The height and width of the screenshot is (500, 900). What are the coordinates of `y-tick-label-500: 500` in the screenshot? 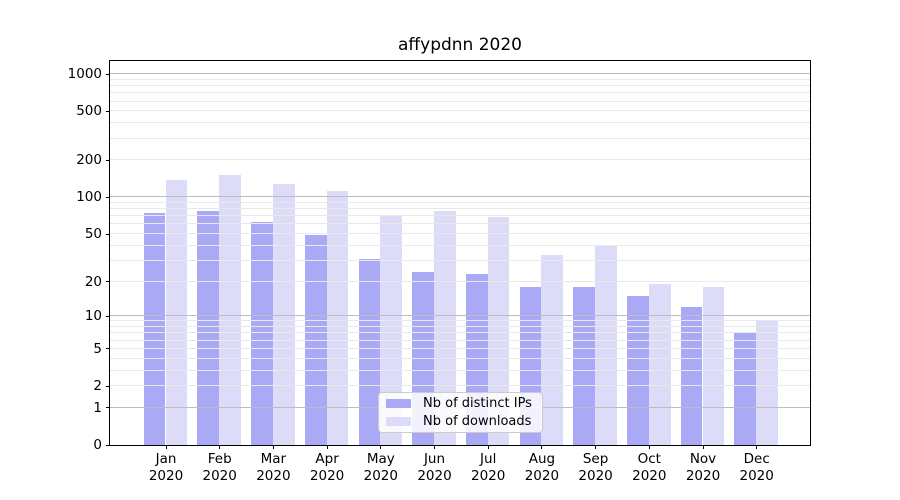 It's located at (89, 111).